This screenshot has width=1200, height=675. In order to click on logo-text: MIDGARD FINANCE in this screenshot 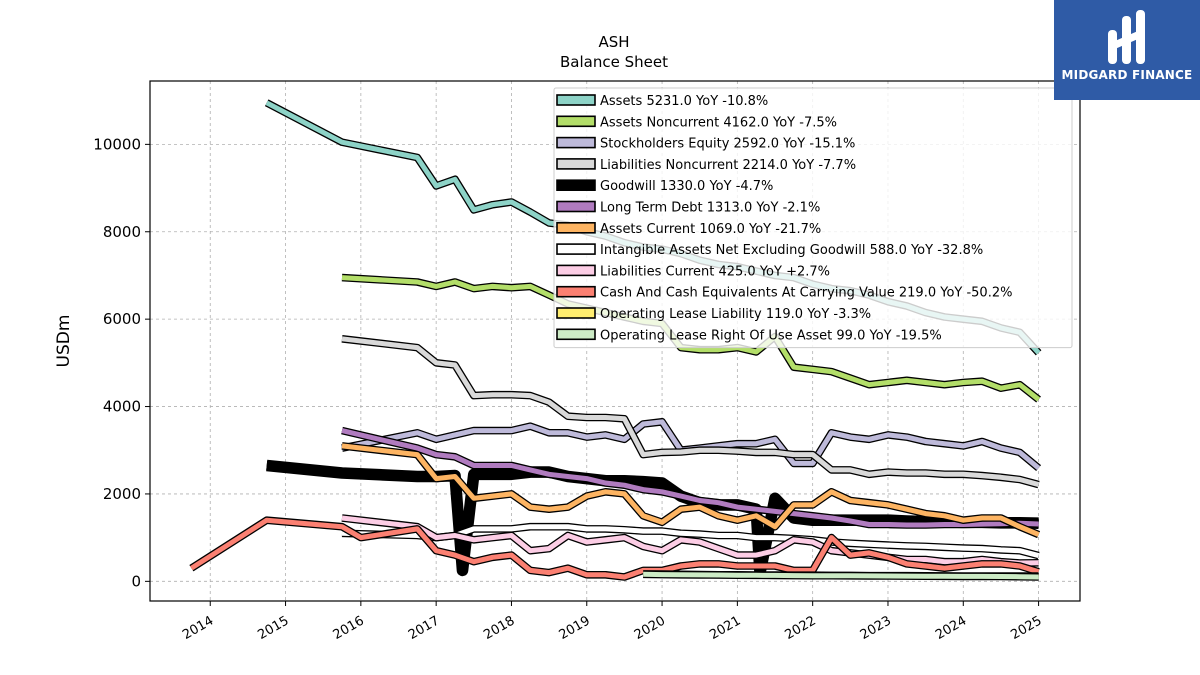, I will do `click(1127, 75)`.